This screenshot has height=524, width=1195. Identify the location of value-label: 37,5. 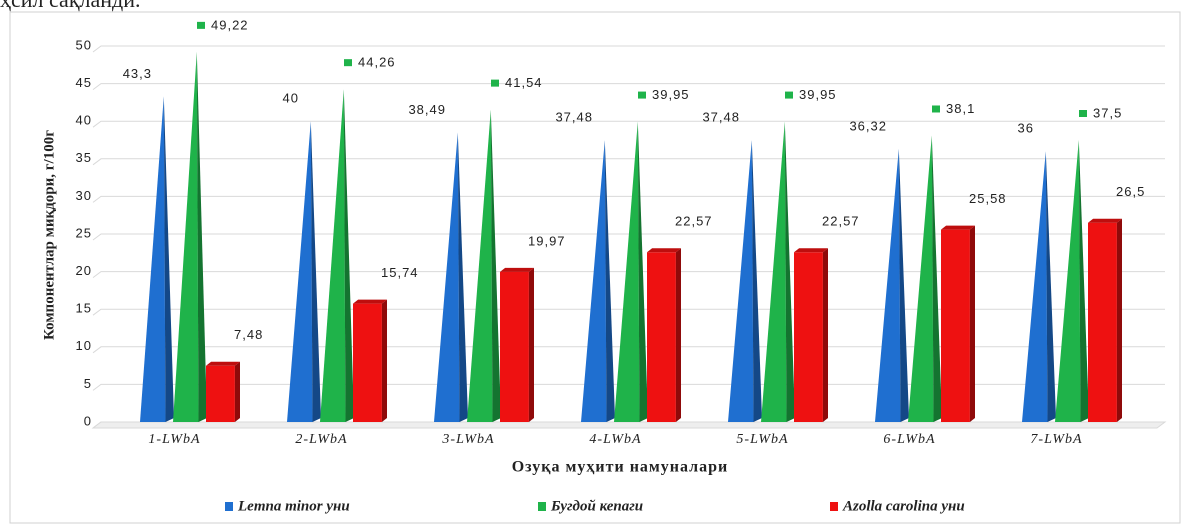
(1107, 112).